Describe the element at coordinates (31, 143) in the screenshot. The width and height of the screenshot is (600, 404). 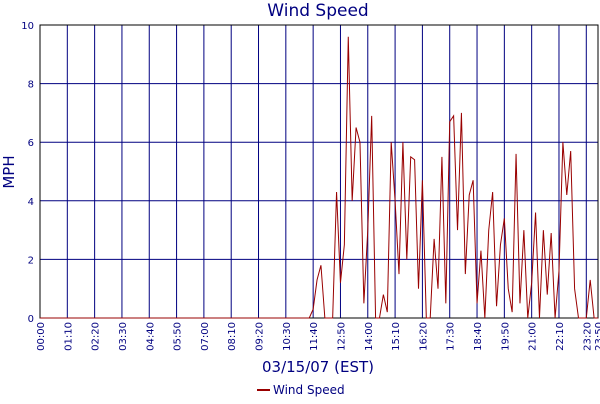
I see `y-tick-label: 6` at that location.